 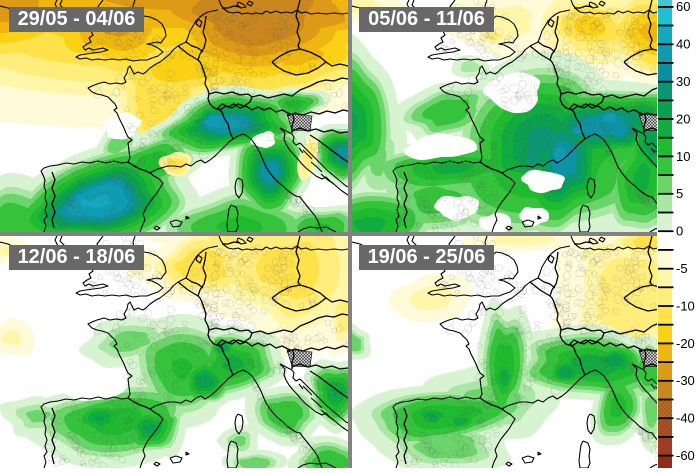 I want to click on svg-text: -20, so click(x=685, y=343).